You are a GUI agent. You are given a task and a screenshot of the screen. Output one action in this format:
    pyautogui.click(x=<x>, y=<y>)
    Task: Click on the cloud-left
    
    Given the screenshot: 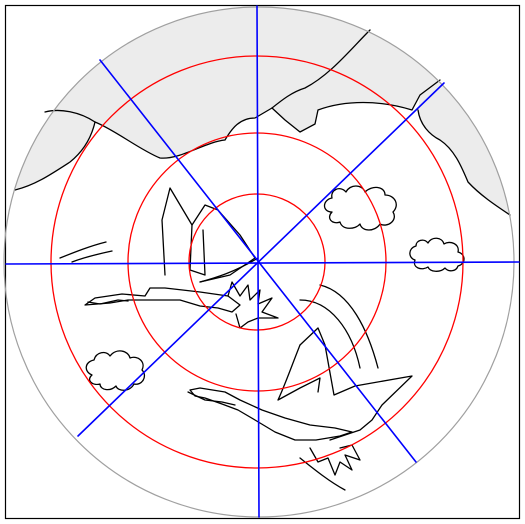 What is the action you would take?
    pyautogui.click(x=115, y=370)
    